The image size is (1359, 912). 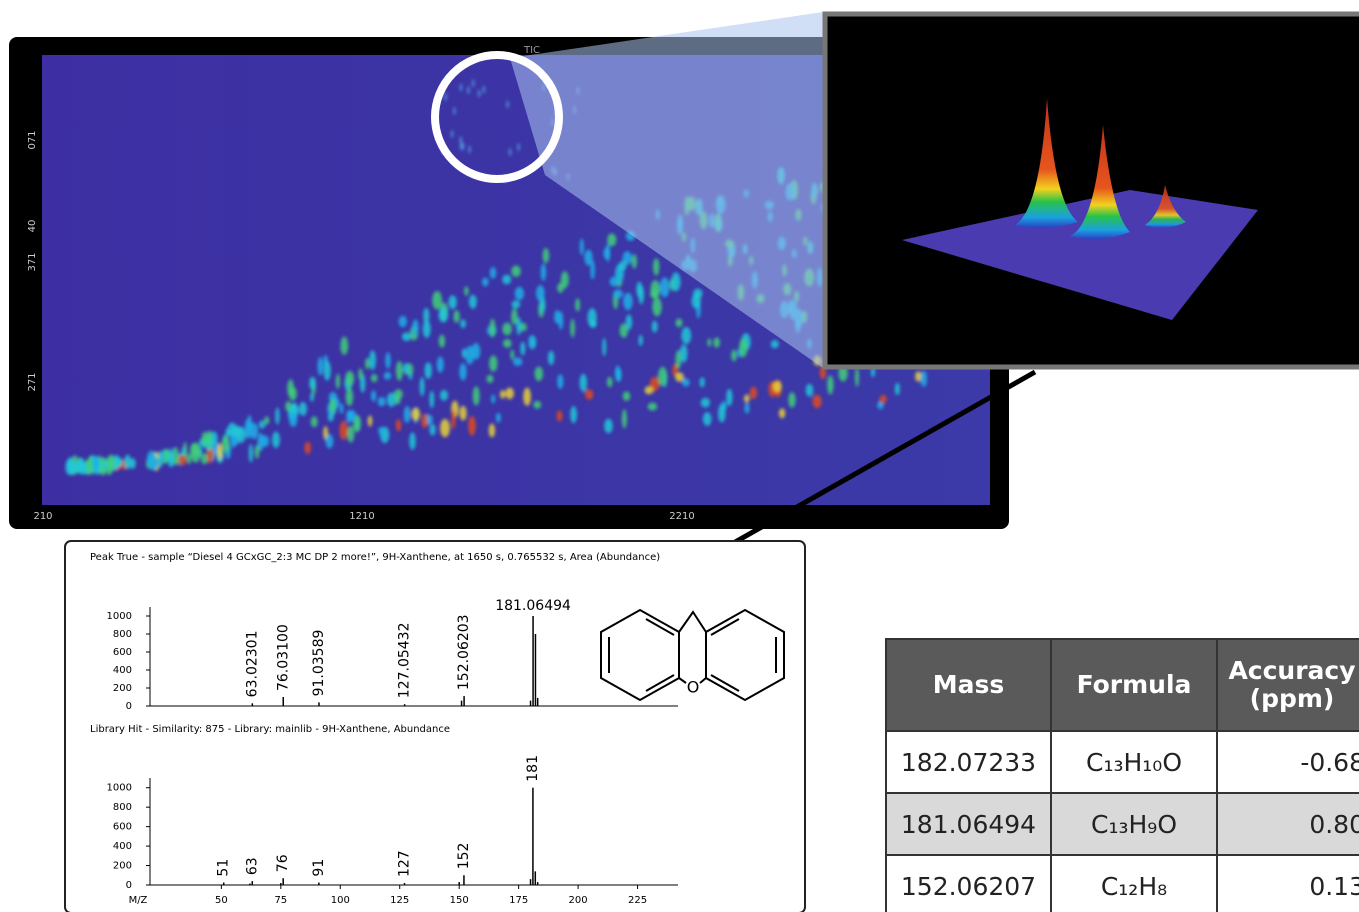 What do you see at coordinates (283, 863) in the screenshot?
I see `peak-label: 76` at bounding box center [283, 863].